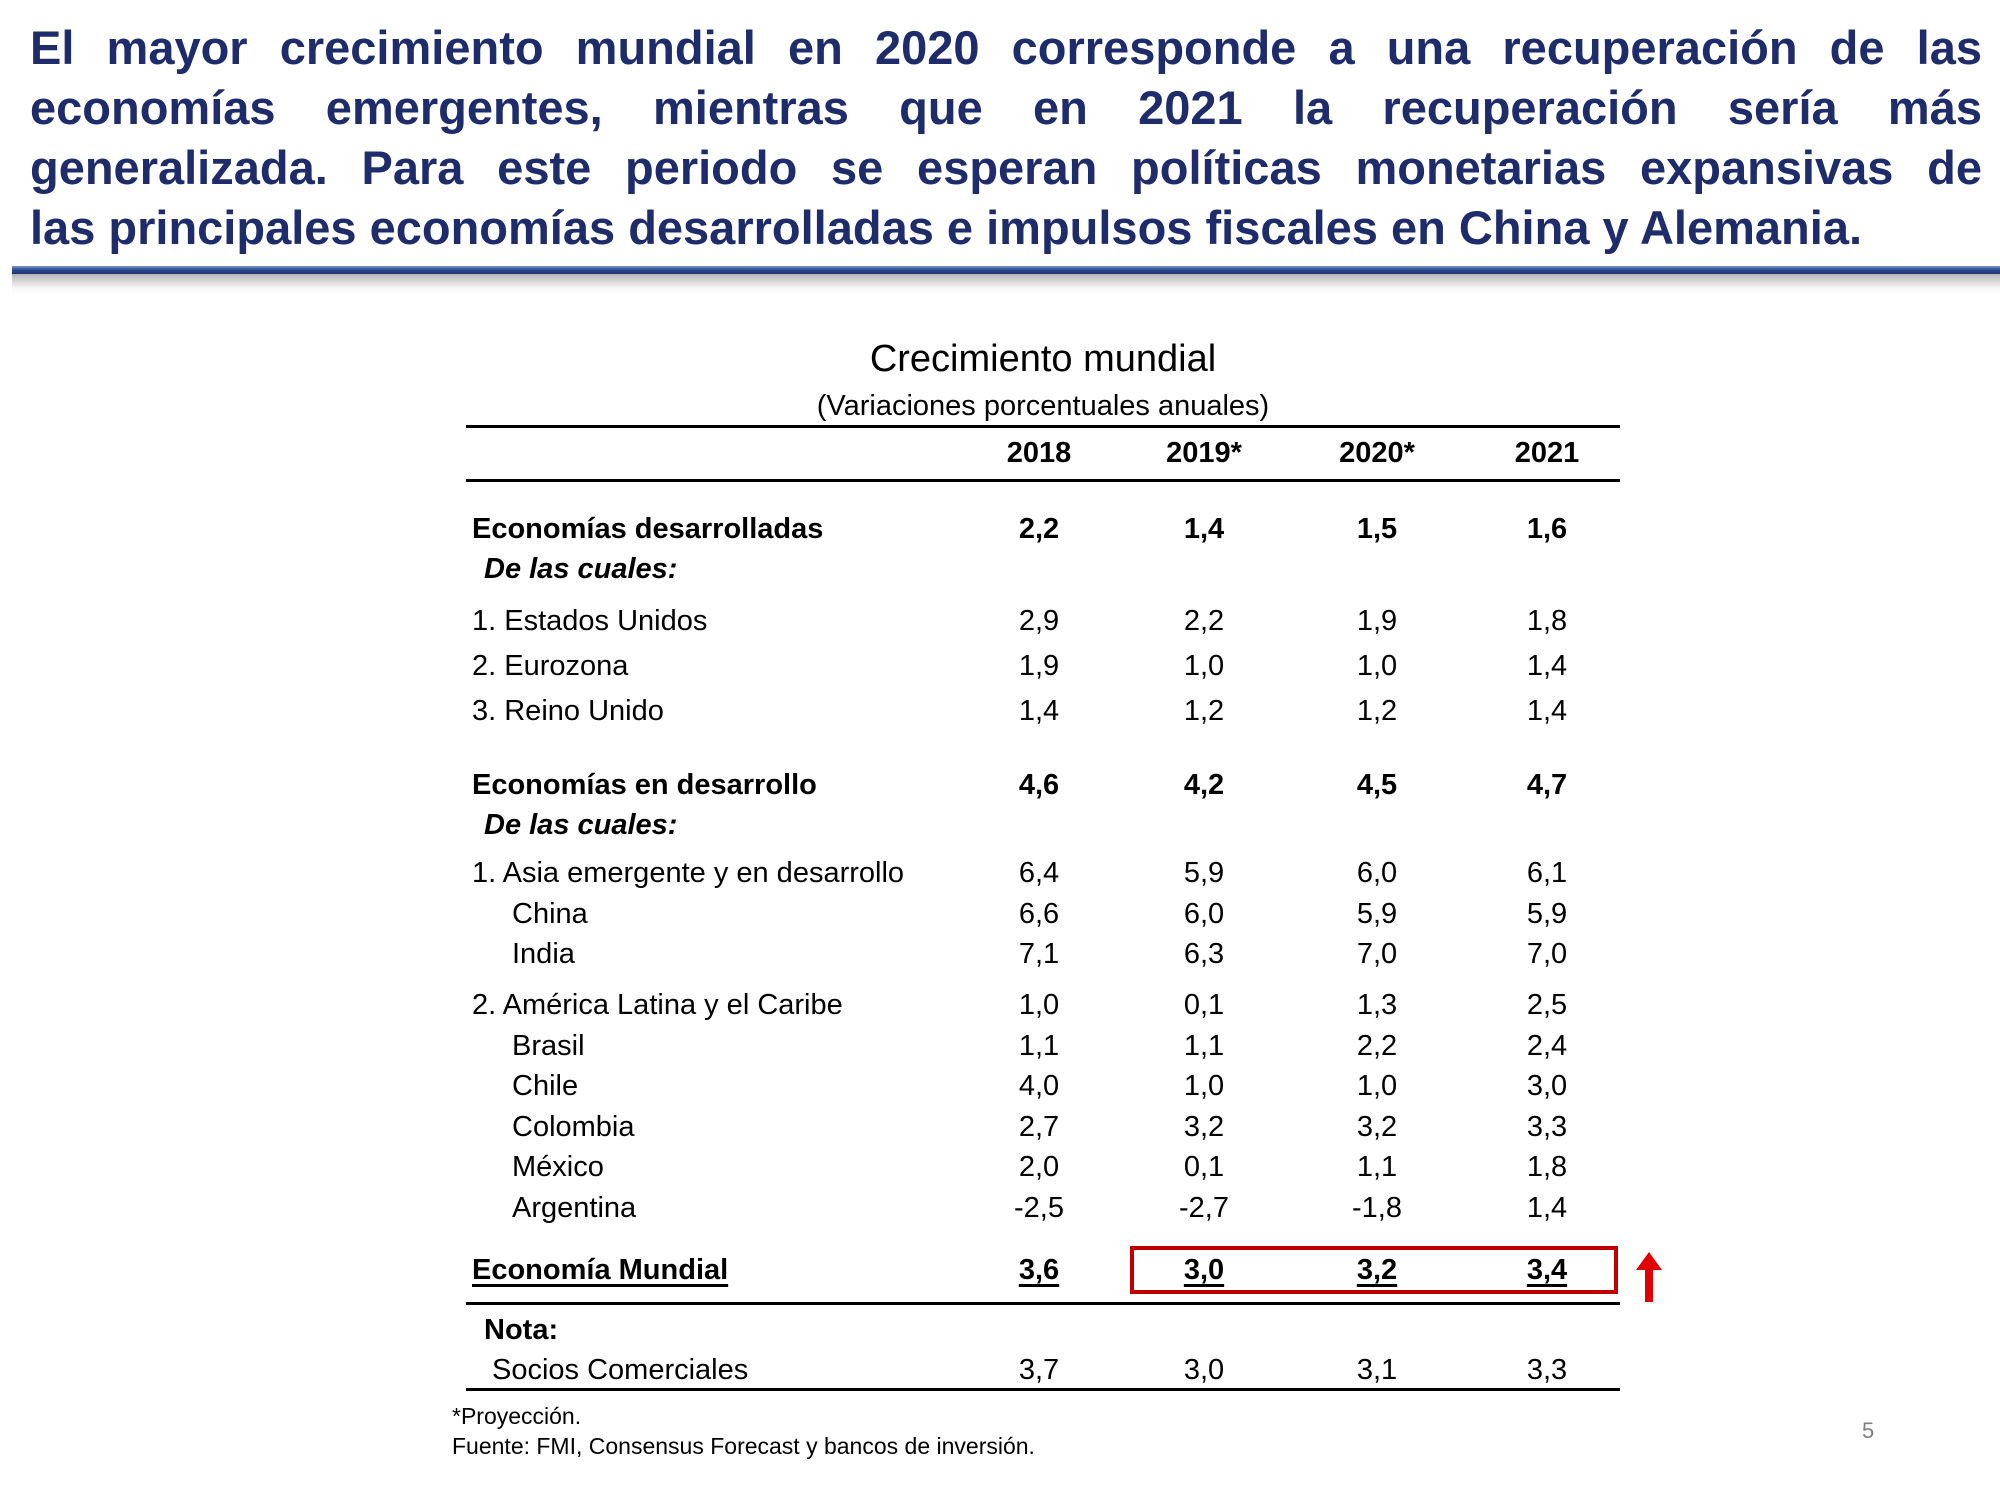 The height and width of the screenshot is (1500, 2000). What do you see at coordinates (1377, 1370) in the screenshot?
I see `cell-2020: 3,1` at bounding box center [1377, 1370].